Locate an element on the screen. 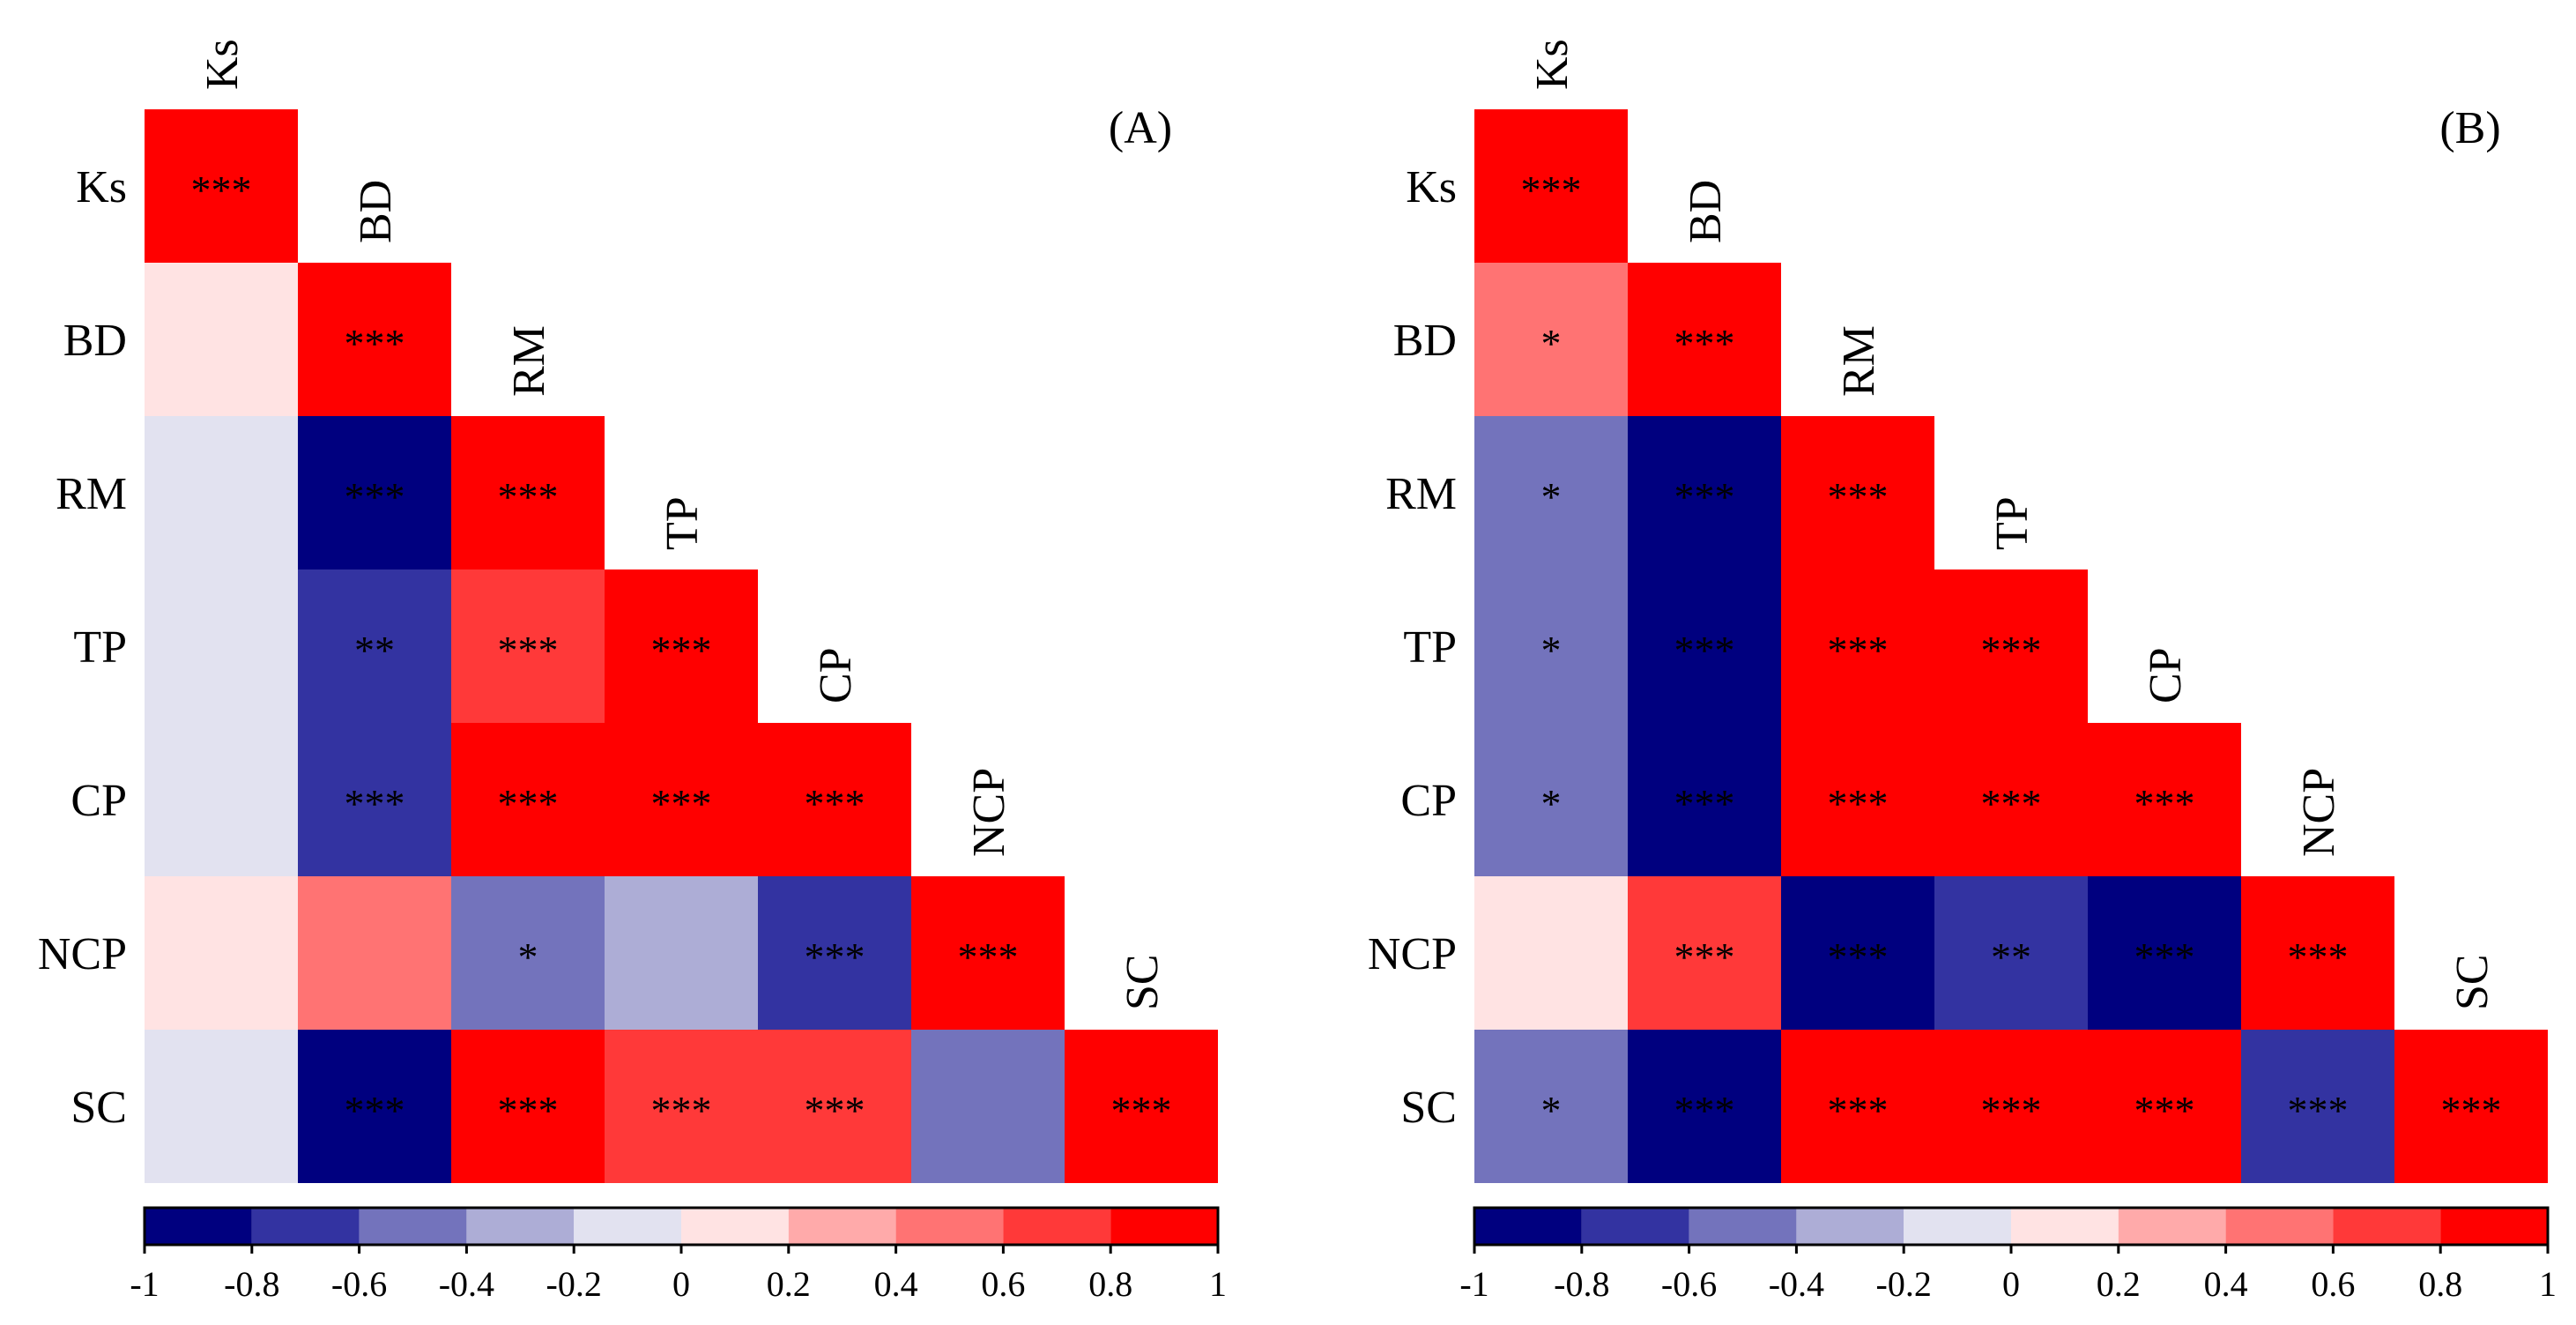  row-label-ncp: NCP is located at coordinates (82, 954).